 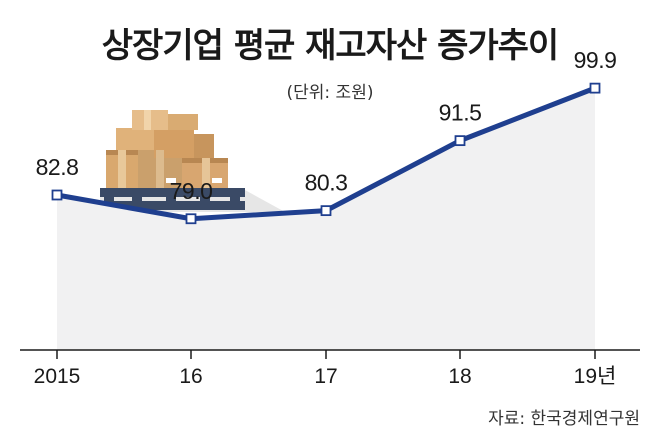 I want to click on x-tick-label: 18, so click(x=459, y=376).